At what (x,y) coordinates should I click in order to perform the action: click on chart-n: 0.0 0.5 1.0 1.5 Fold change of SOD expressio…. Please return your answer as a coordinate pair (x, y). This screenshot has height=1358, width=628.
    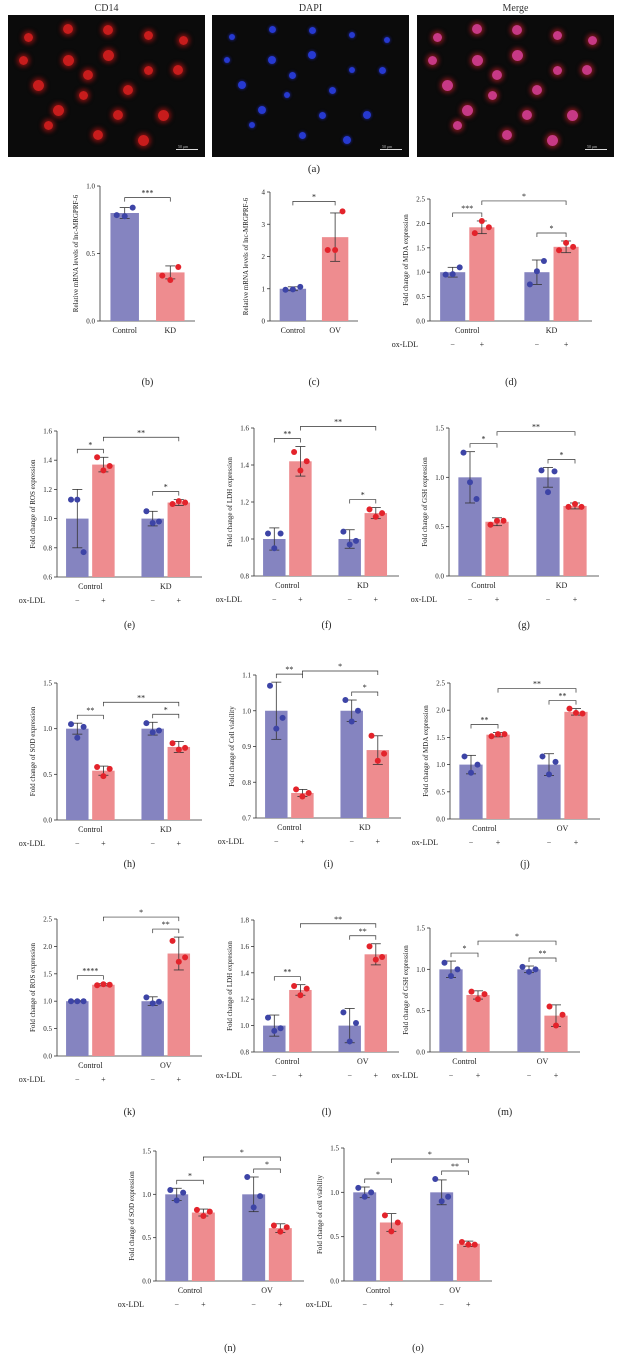
    Looking at the image, I should click on (211, 1251).